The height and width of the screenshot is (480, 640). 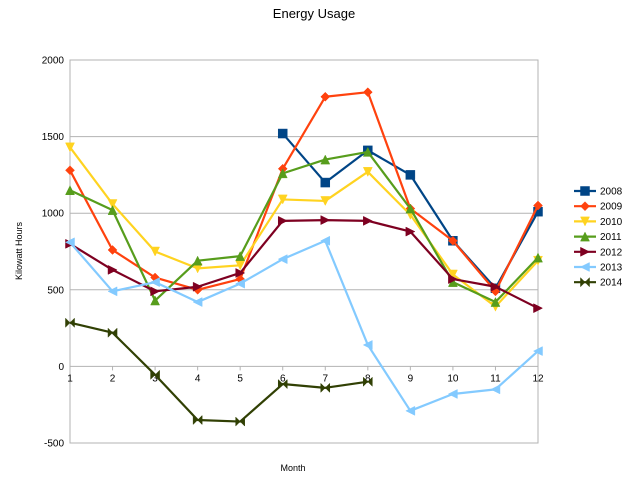 I want to click on x-tick-label: 8, so click(x=368, y=378).